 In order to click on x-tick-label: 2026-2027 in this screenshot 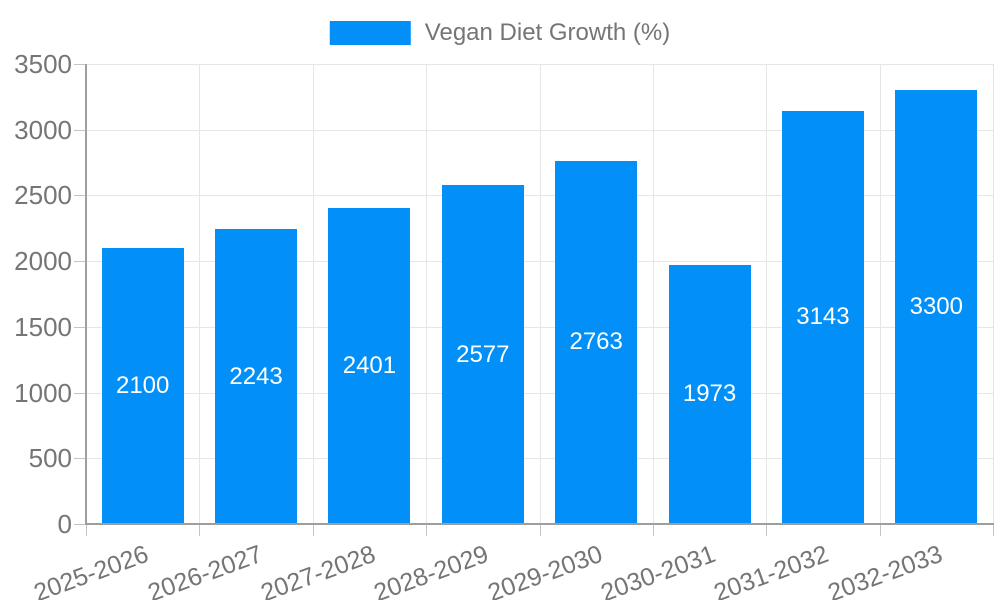, I will do `click(204, 570)`.